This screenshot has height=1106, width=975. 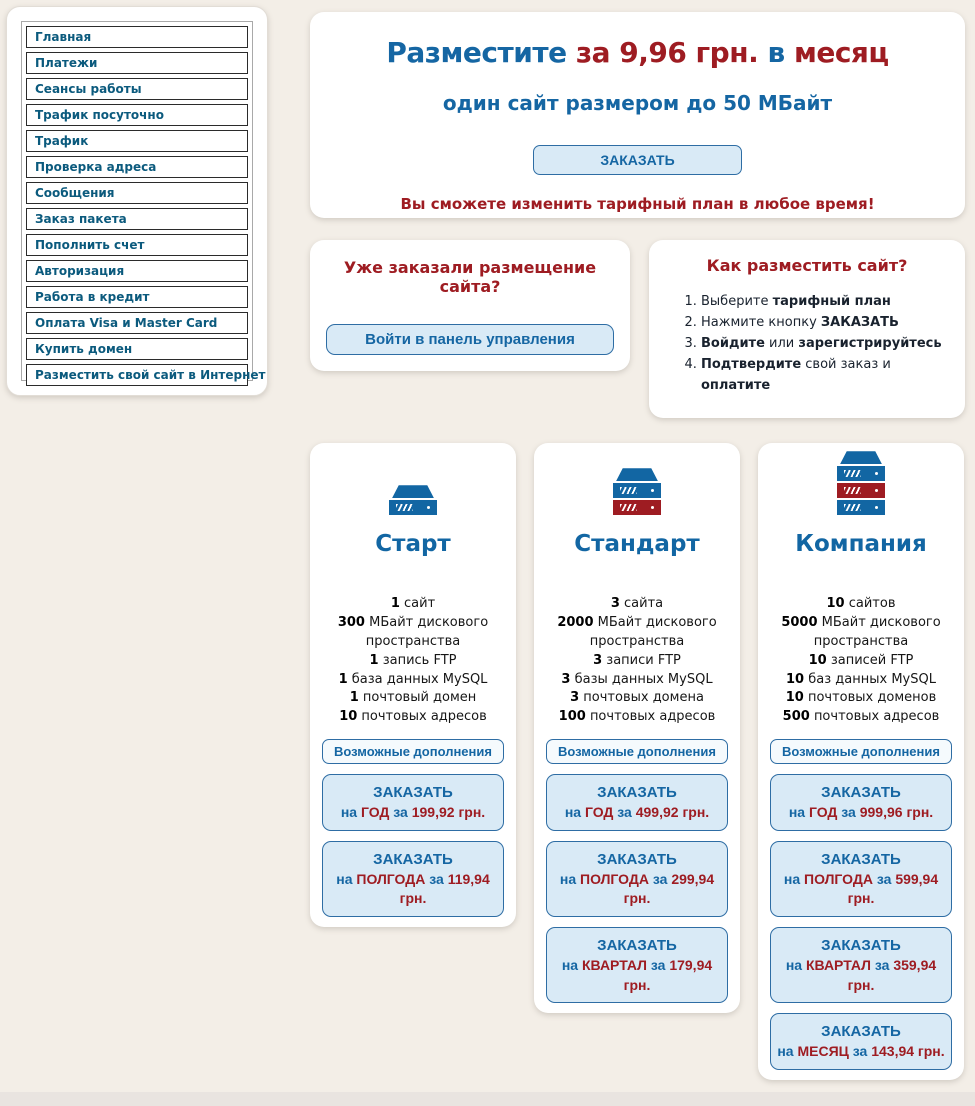 I want to click on spec-text: сайтов, so click(x=872, y=604).